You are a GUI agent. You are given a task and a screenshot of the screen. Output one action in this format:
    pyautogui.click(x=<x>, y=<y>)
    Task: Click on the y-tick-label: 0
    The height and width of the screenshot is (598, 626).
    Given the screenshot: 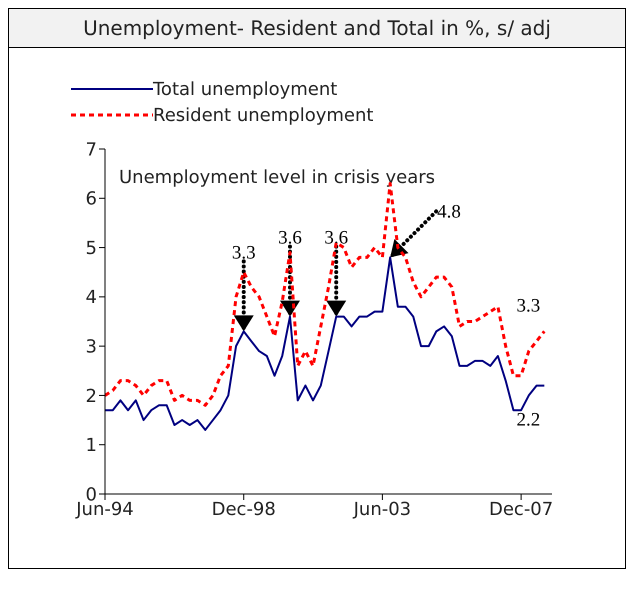 What is the action you would take?
    pyautogui.click(x=91, y=495)
    